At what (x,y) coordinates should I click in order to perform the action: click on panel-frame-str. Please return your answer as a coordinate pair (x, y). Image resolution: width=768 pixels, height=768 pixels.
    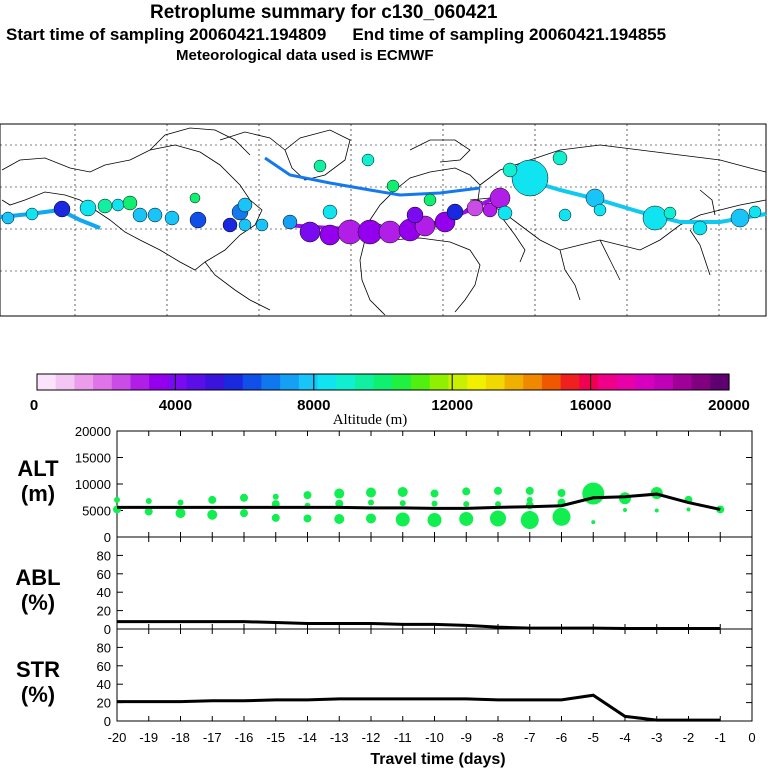
    Looking at the image, I should click on (434, 675).